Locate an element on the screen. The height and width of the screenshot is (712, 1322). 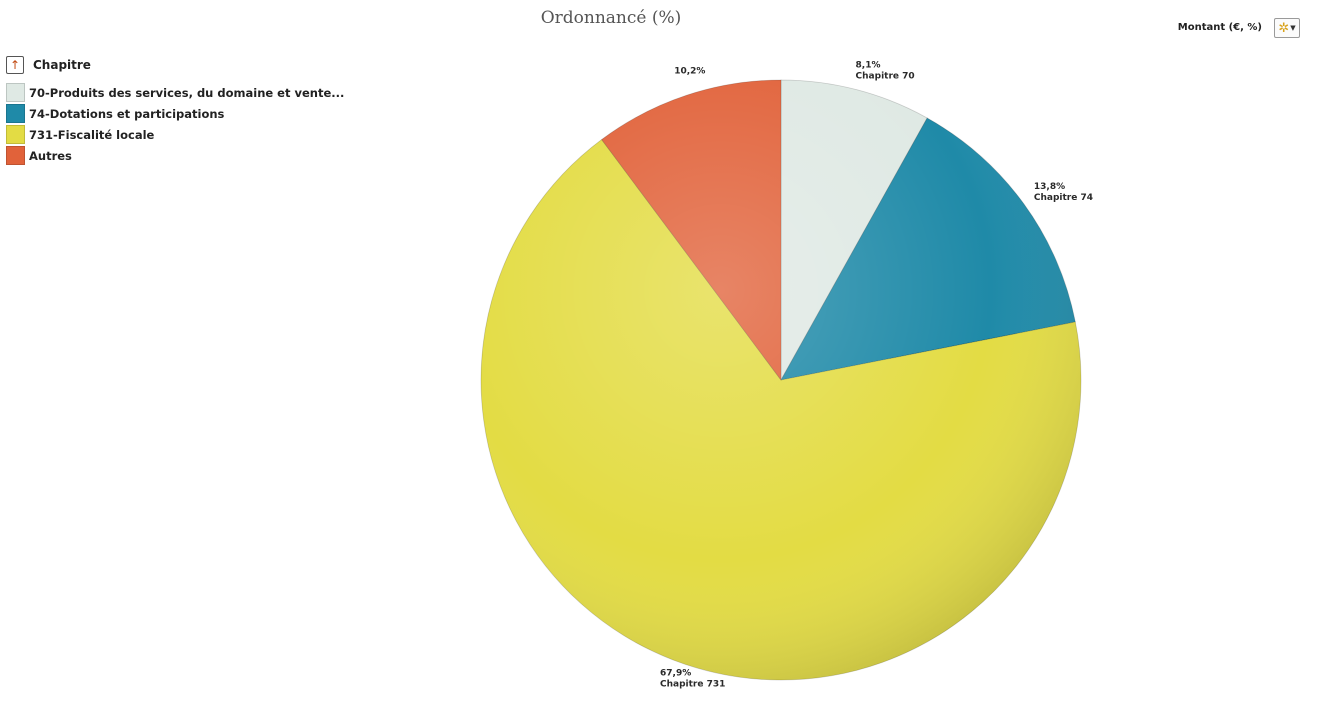
slice-value-label: 67,9% is located at coordinates (675, 674).